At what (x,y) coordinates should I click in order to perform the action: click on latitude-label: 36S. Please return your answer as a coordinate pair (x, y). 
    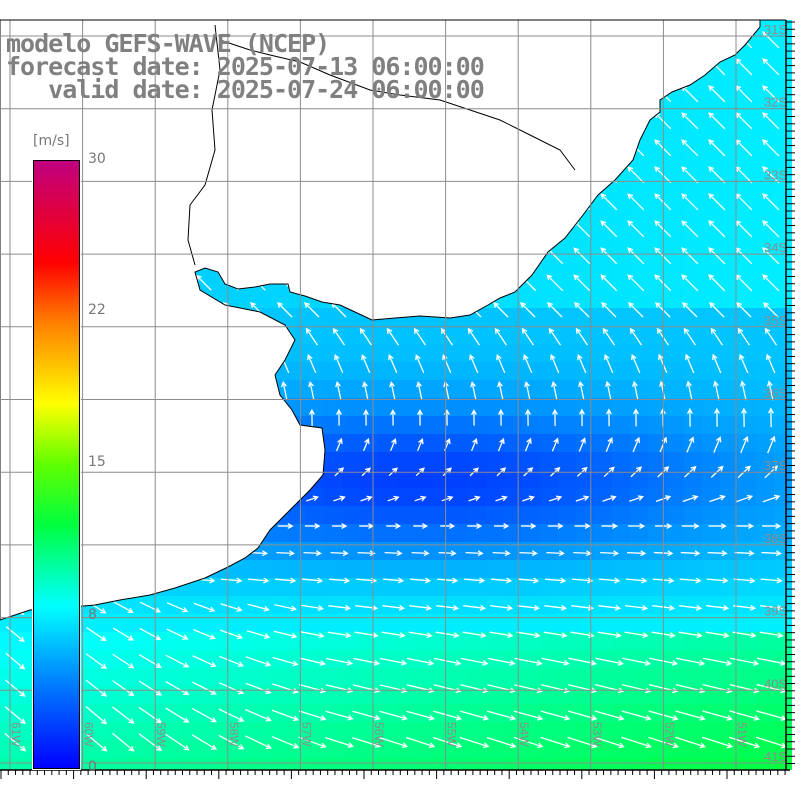
    Looking at the image, I should click on (775, 393).